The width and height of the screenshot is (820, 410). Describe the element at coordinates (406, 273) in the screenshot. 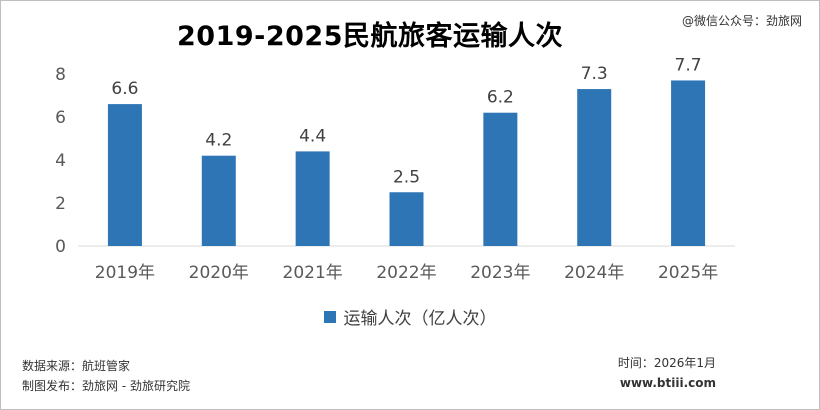

I see `x-tick-label: 2022年` at that location.